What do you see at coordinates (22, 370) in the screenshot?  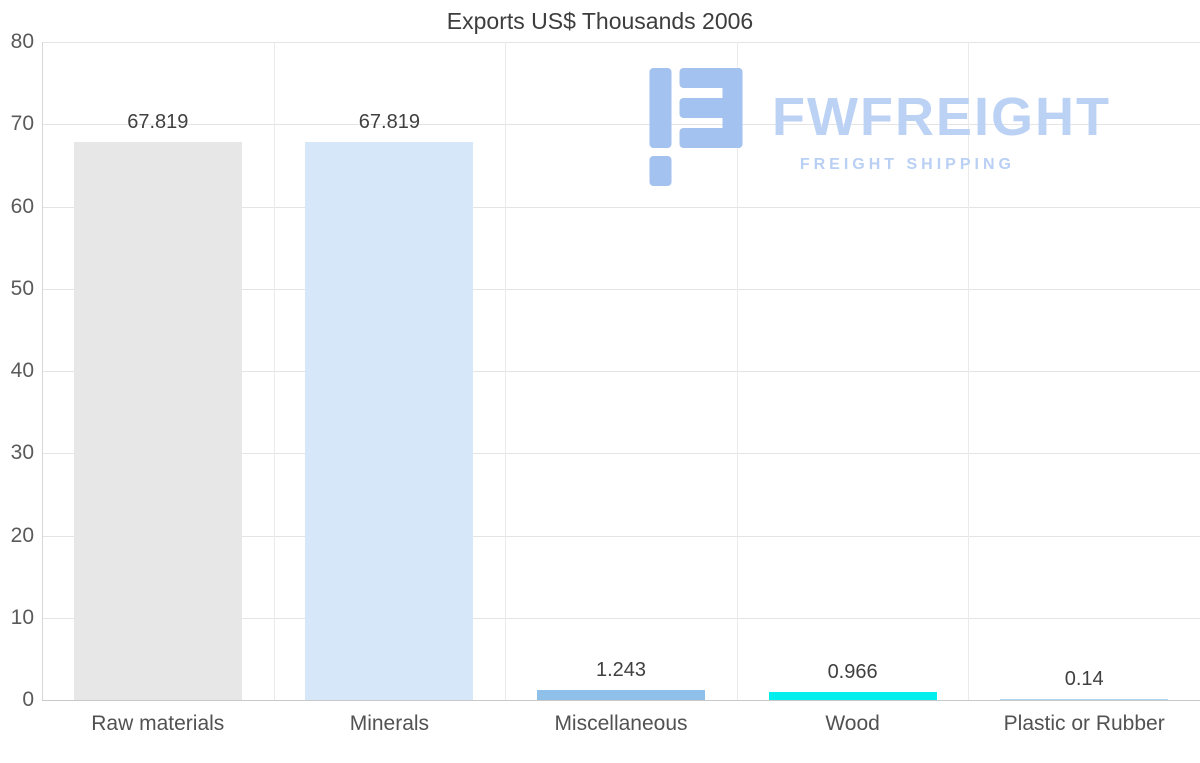 I see `y-tick-label: 40` at bounding box center [22, 370].